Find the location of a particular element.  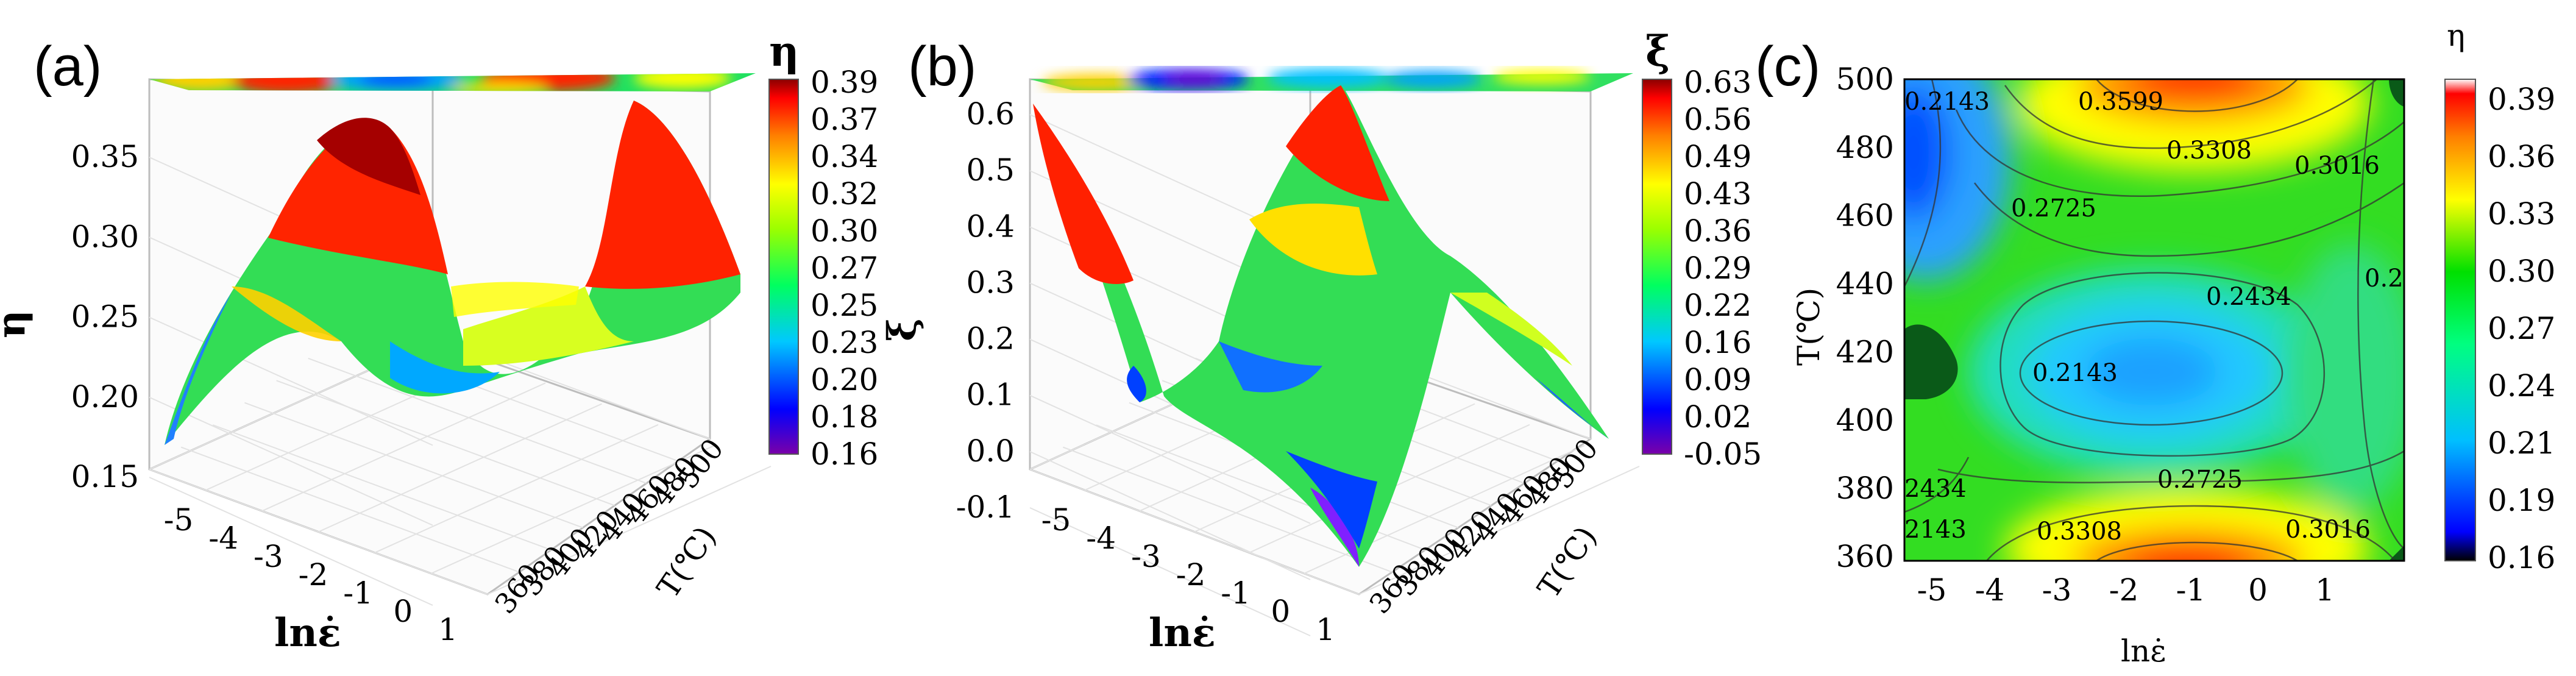

contour-label: 2143 is located at coordinates (1936, 530).